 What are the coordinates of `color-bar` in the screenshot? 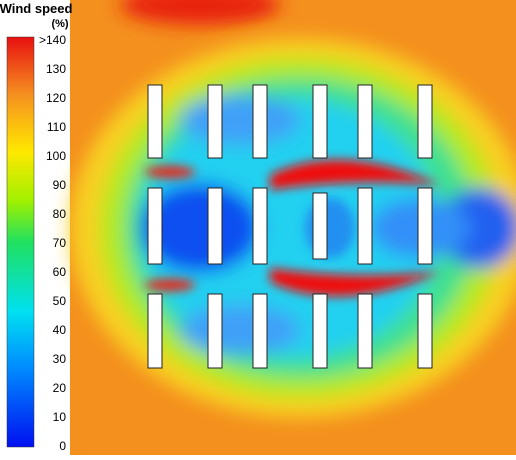 It's located at (20, 242).